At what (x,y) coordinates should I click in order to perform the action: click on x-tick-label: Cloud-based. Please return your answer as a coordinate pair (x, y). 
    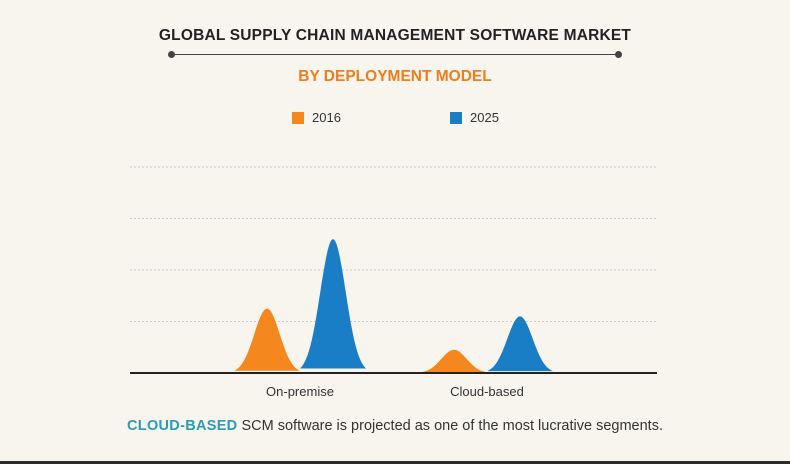
    Looking at the image, I should click on (487, 391).